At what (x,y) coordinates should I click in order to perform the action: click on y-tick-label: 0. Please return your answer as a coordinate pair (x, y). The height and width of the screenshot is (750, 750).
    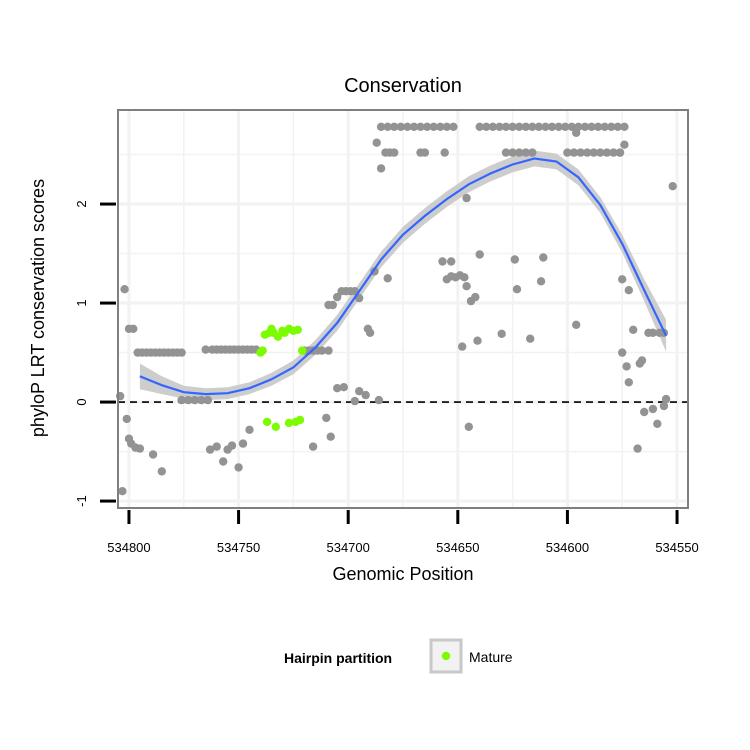
    Looking at the image, I should click on (81, 401).